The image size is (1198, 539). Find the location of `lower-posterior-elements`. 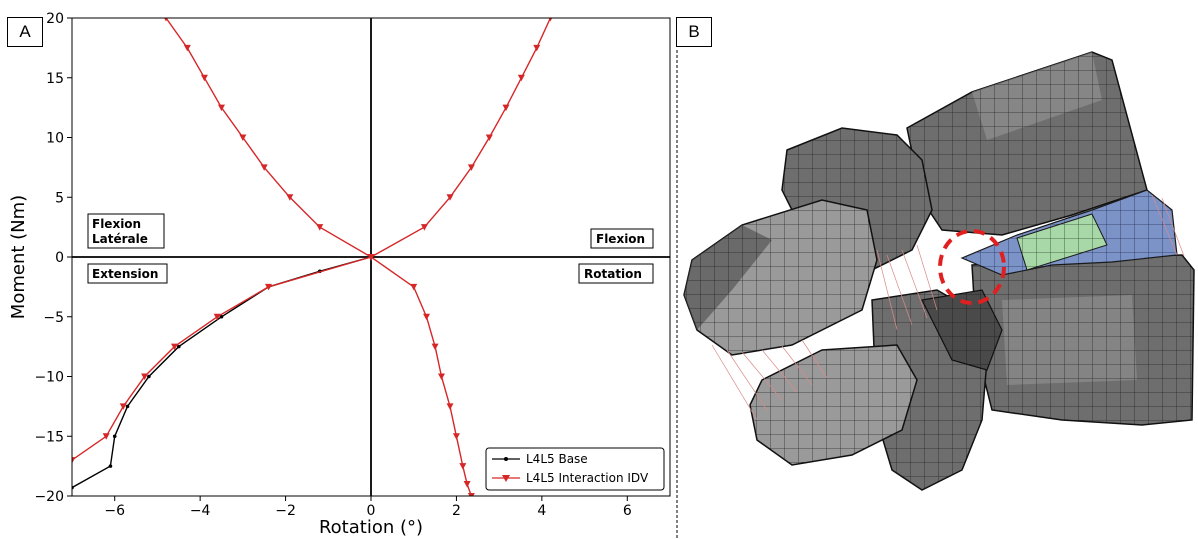

lower-posterior-elements is located at coordinates (876, 390).